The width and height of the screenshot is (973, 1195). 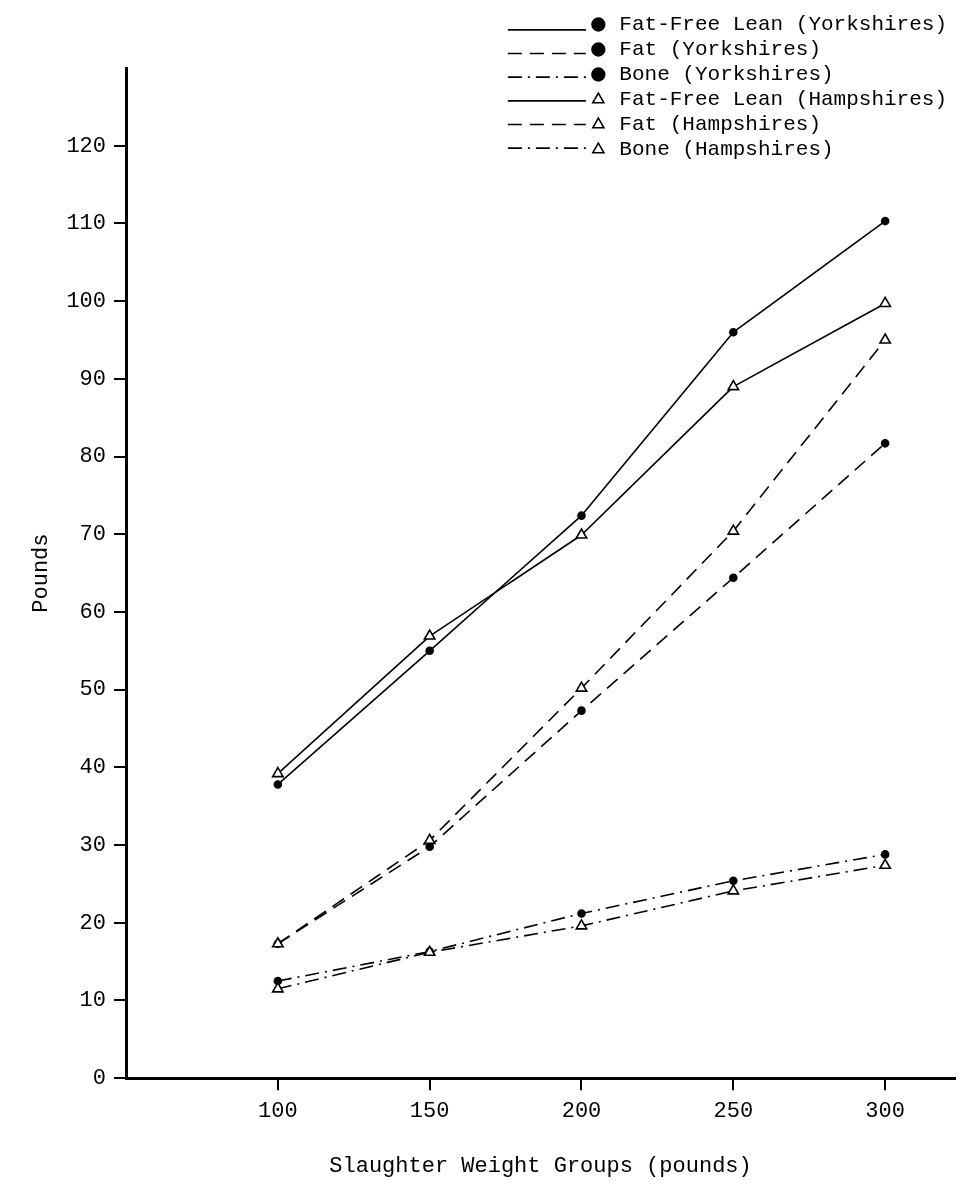 What do you see at coordinates (885, 1112) in the screenshot?
I see `x-tick-label: 300` at bounding box center [885, 1112].